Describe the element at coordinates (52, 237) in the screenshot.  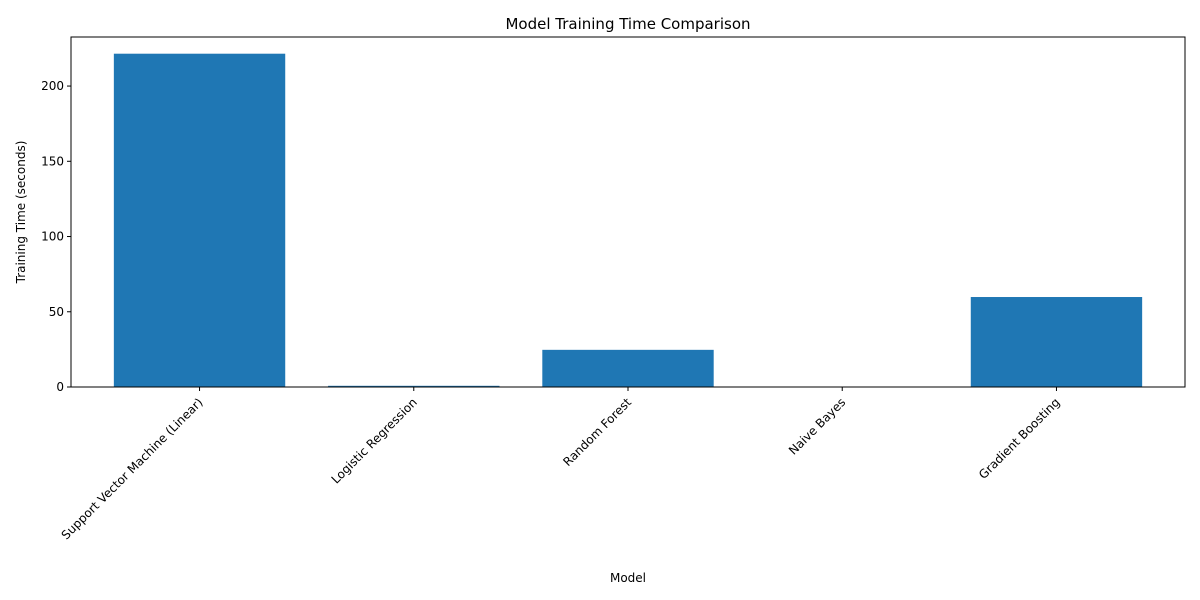
I see `y-tick-label-2: 100` at that location.